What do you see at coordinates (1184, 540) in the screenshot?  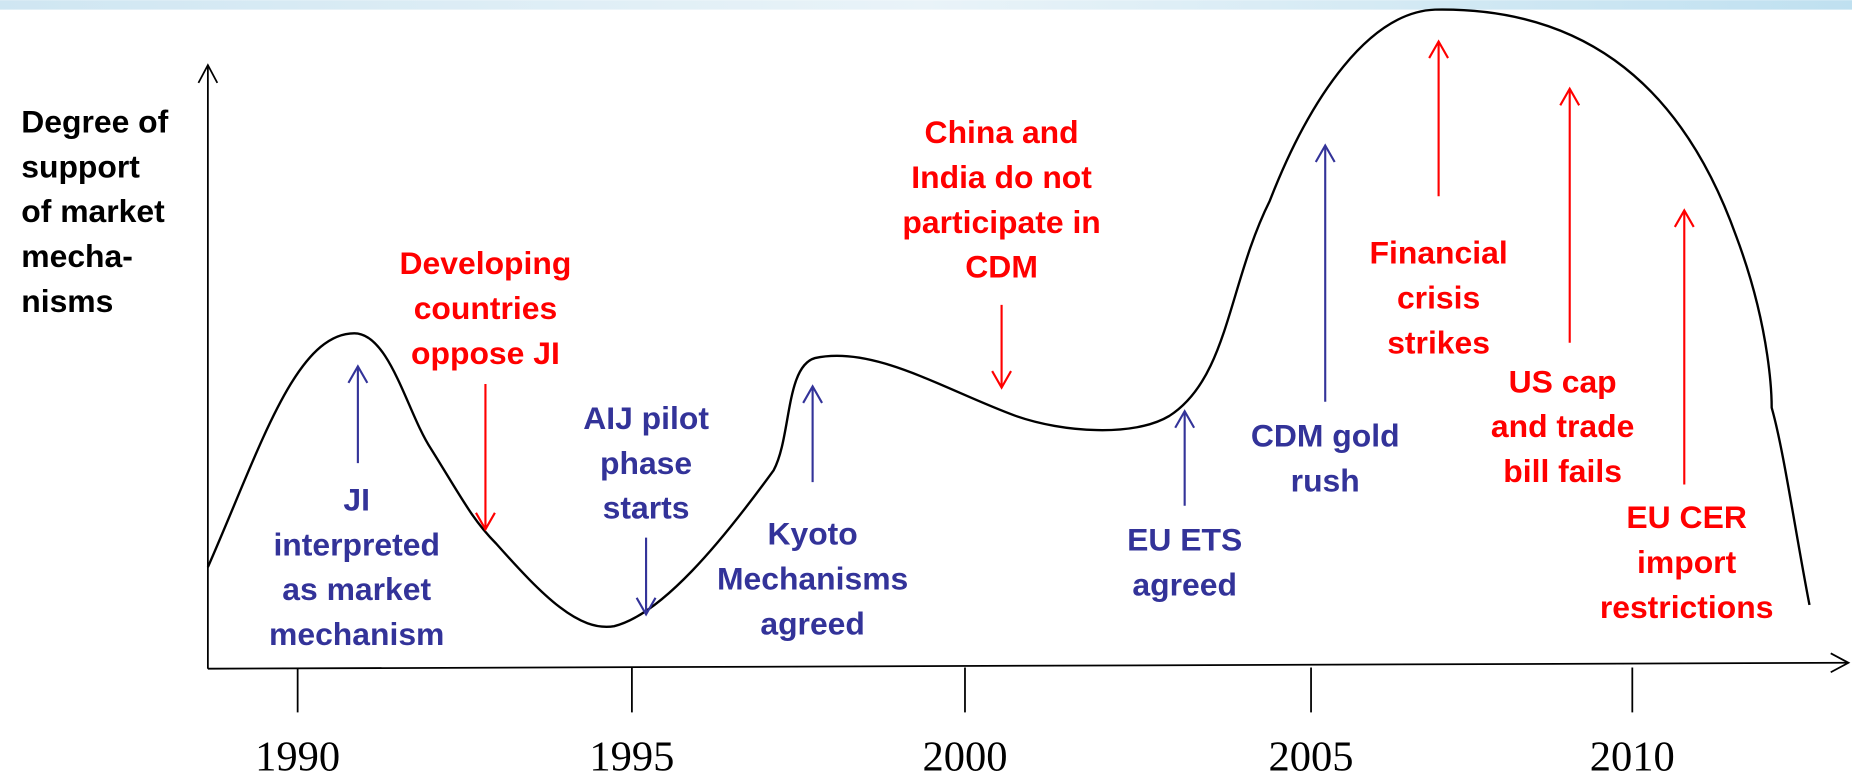 I see `annotation-text: EU ETS` at bounding box center [1184, 540].